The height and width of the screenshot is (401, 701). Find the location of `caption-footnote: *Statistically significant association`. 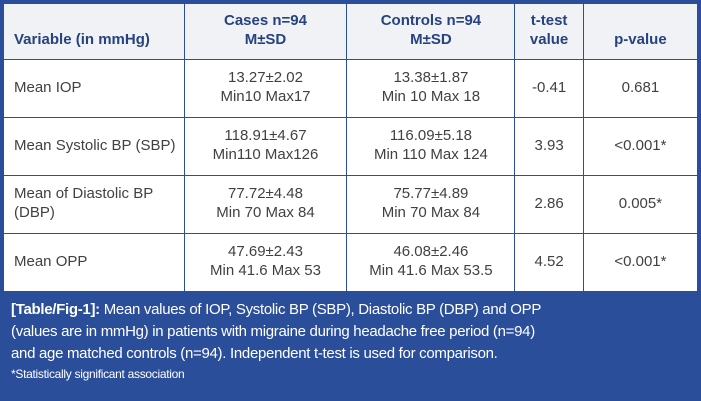

caption-footnote: *Statistically significant association is located at coordinates (98, 373).